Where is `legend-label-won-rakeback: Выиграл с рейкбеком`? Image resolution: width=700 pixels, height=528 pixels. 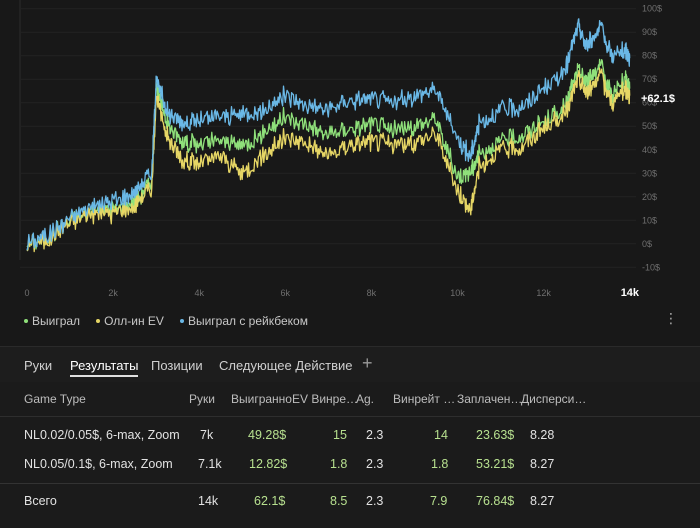 legend-label-won-rakeback: Выиграл с рейкбеком is located at coordinates (247, 321).